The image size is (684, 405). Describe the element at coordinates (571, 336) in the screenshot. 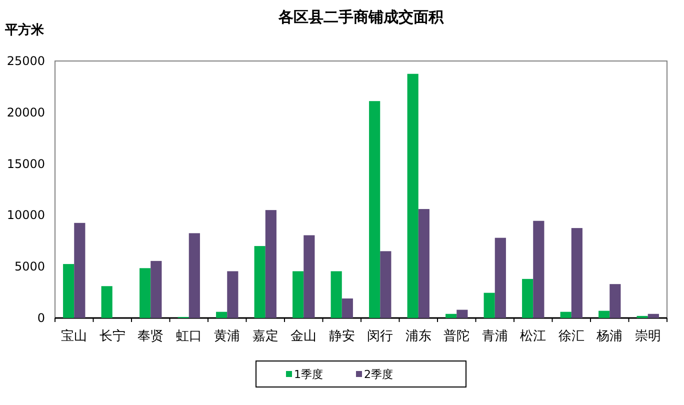

I see `x-tick-label: 徐汇` at that location.